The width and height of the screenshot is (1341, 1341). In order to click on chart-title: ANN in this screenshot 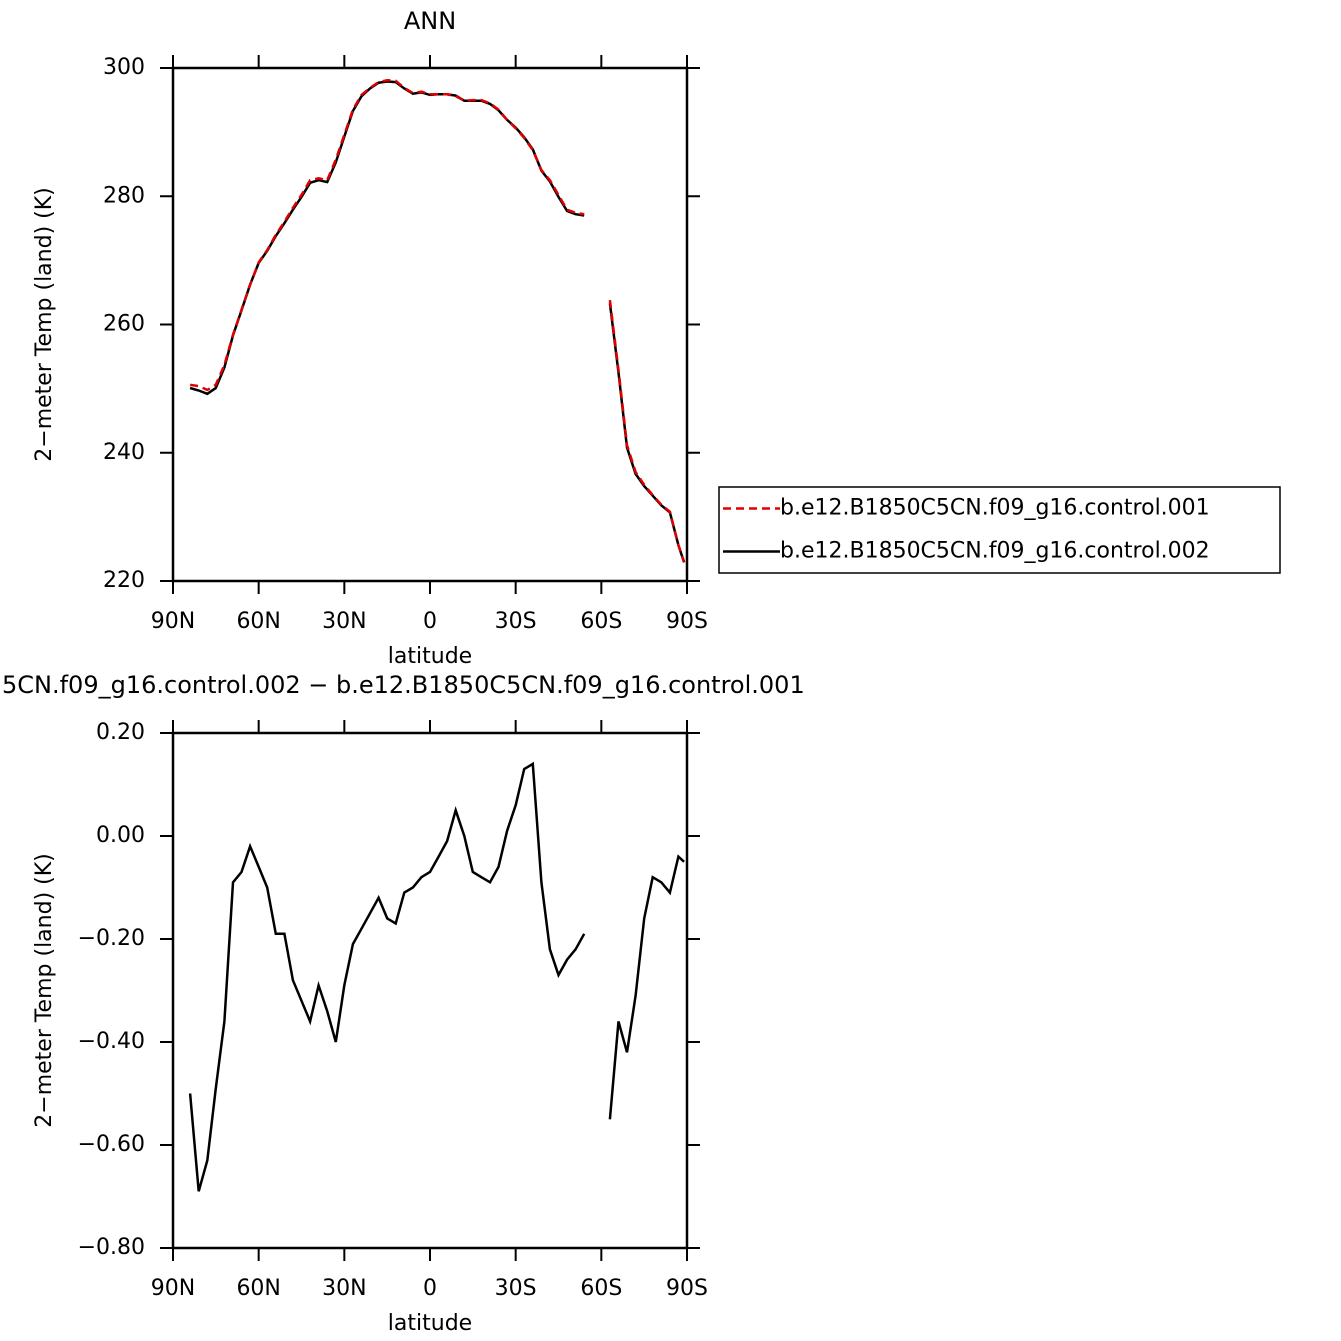, I will do `click(430, 21)`.